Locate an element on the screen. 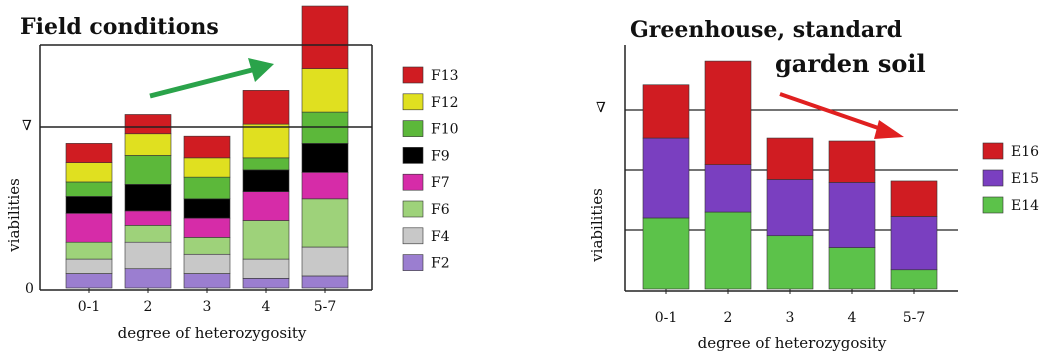  left-legend-label-f12: F12 is located at coordinates (445, 103).